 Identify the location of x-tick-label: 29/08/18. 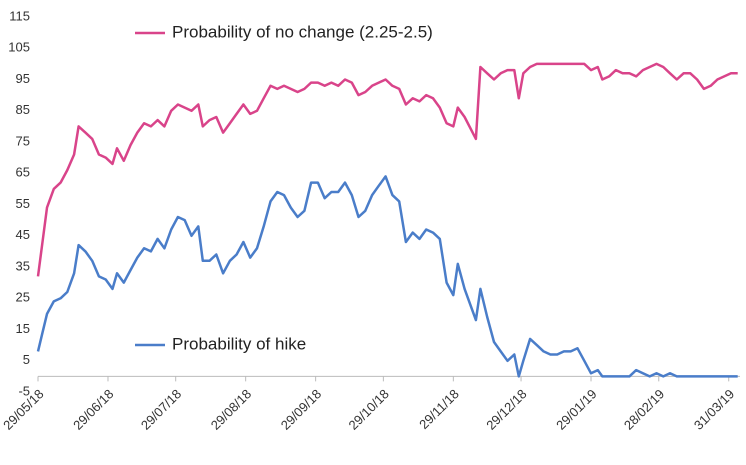
(231, 409).